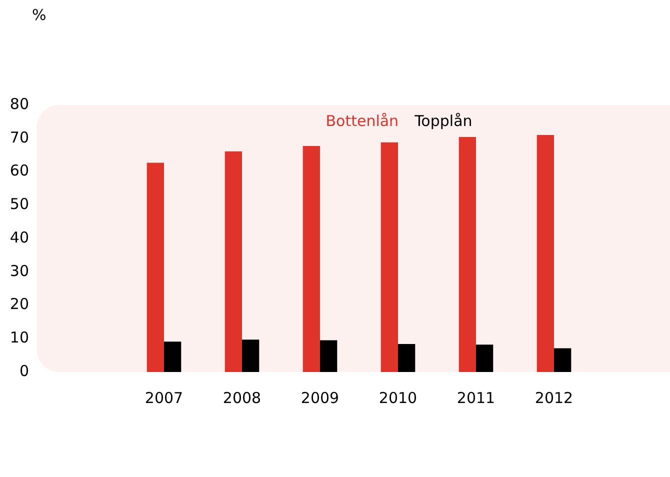 Image resolution: width=670 pixels, height=477 pixels. What do you see at coordinates (362, 121) in the screenshot?
I see `series-label: Bottenlån` at bounding box center [362, 121].